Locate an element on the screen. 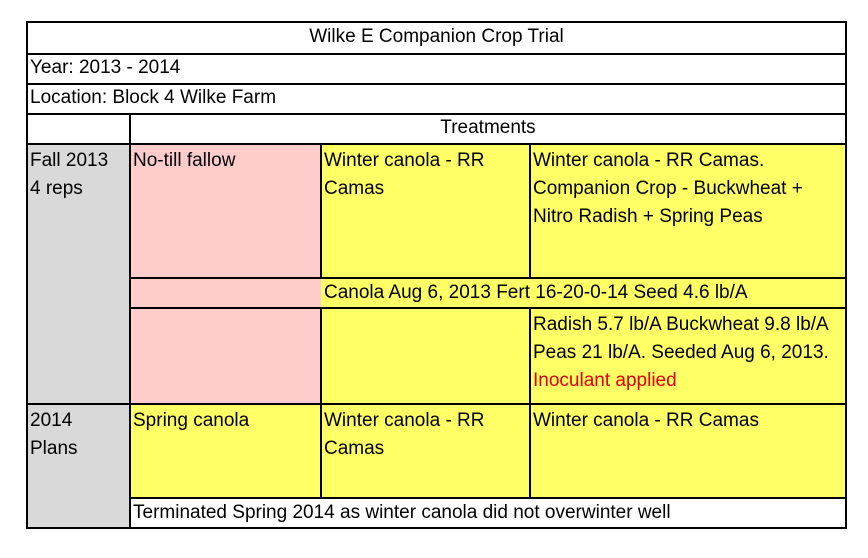 The height and width of the screenshot is (558, 868). fallow-lower-cell is located at coordinates (225, 356).